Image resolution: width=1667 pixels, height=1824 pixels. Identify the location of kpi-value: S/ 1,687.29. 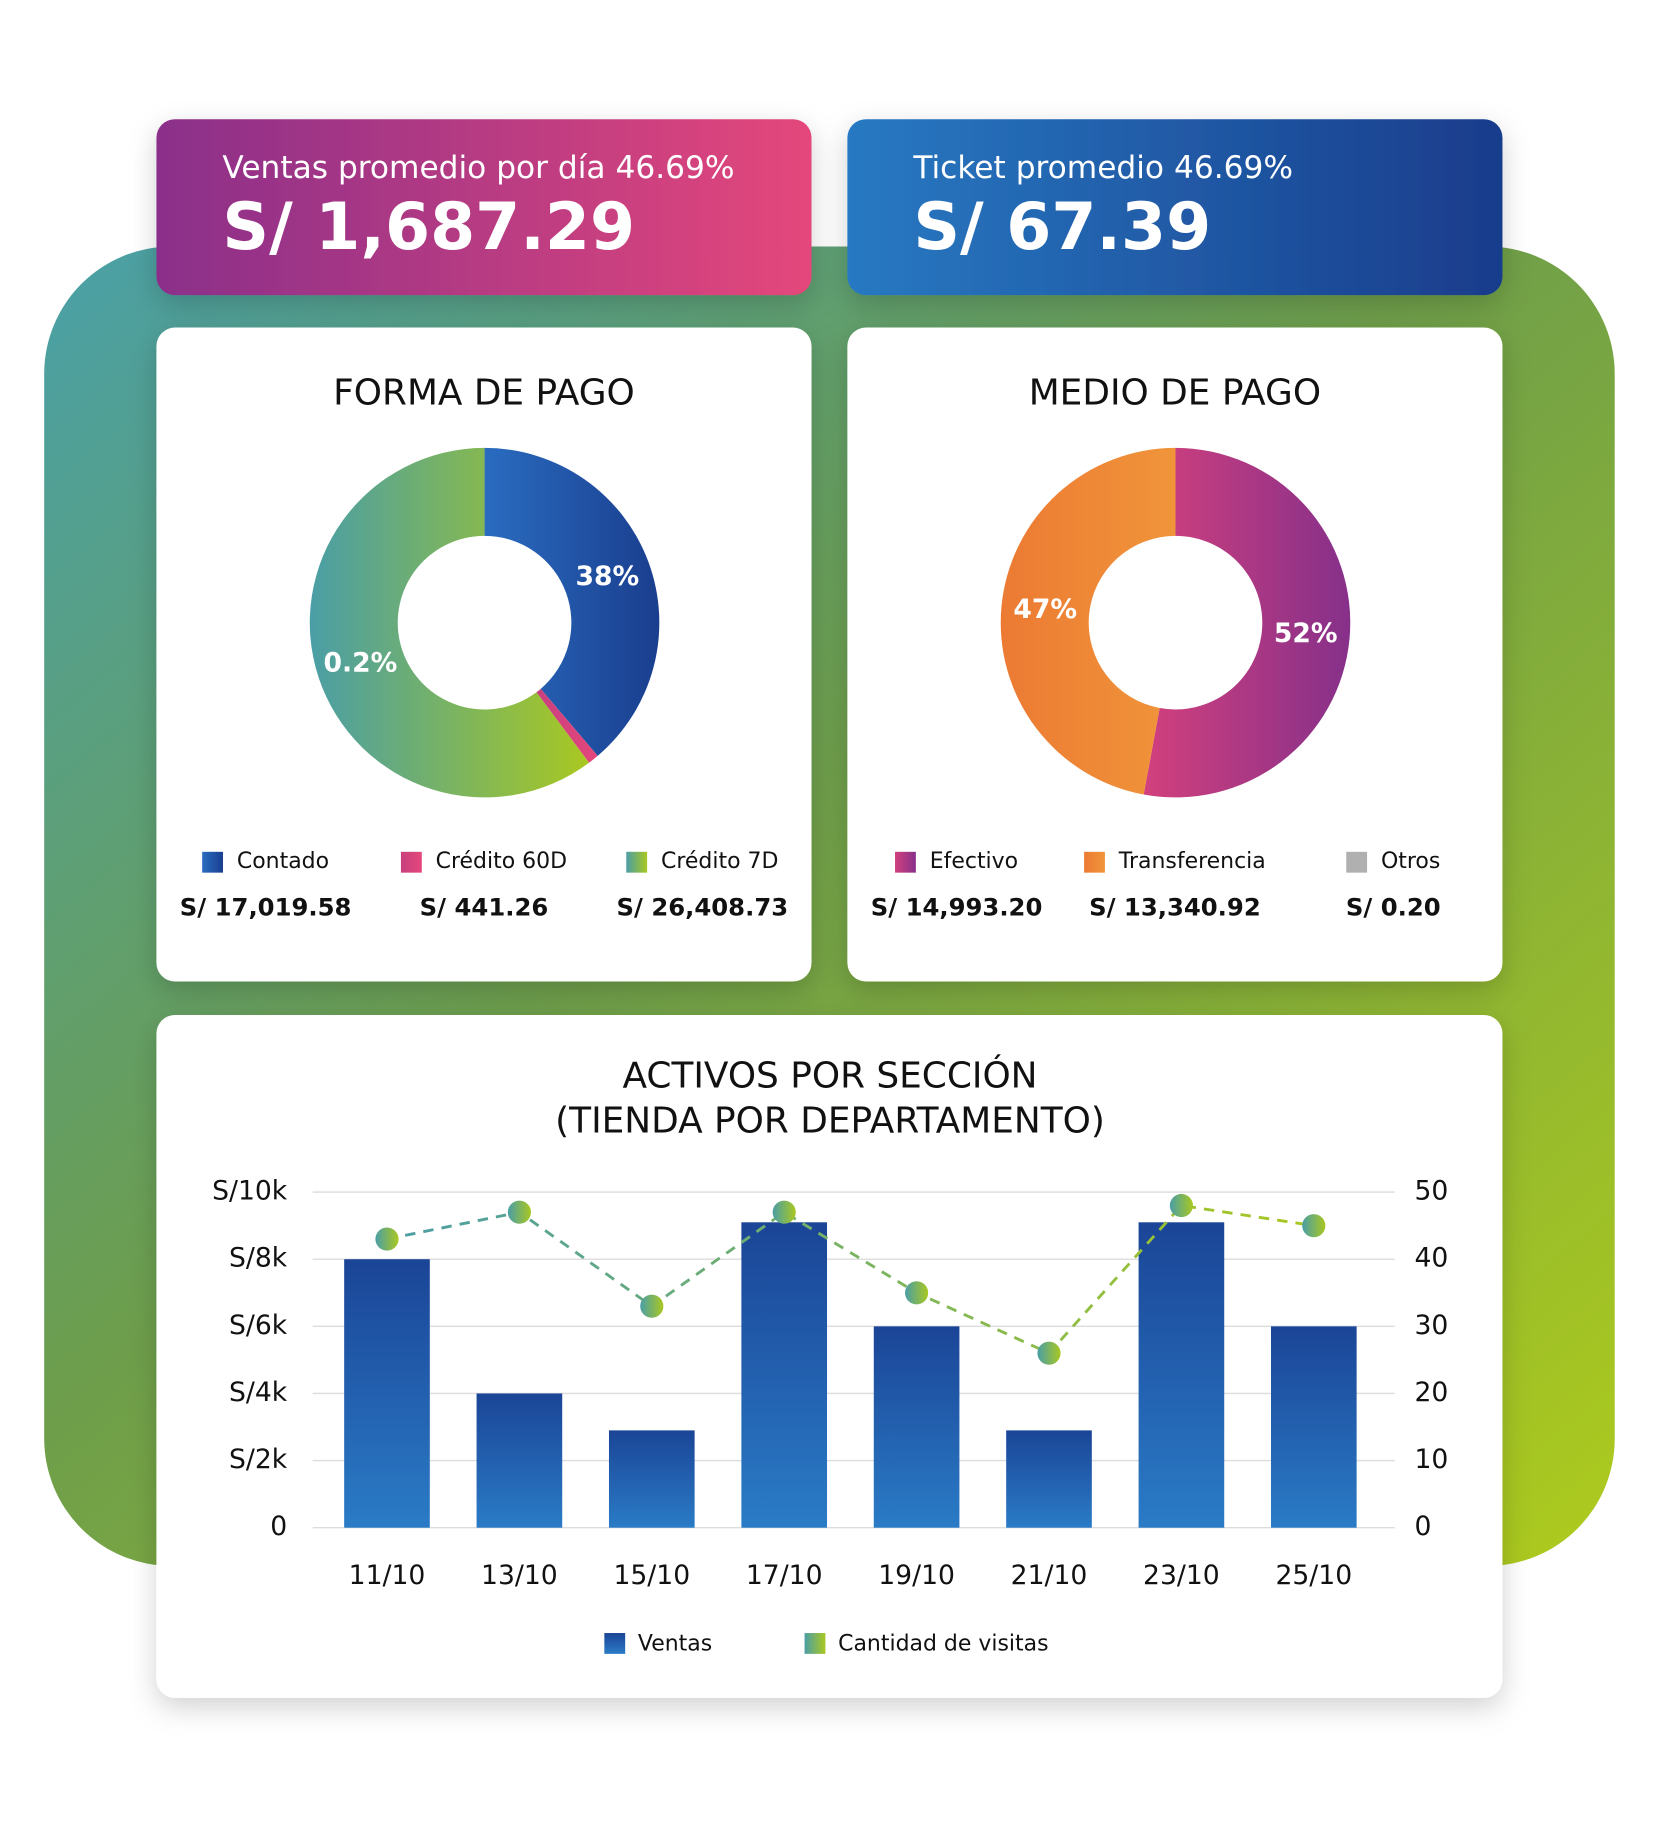
(428, 227).